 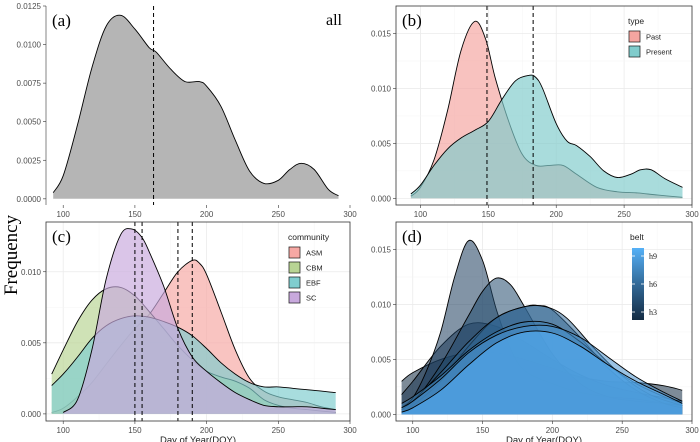 I want to click on colorbar-label: h6, so click(x=653, y=284).